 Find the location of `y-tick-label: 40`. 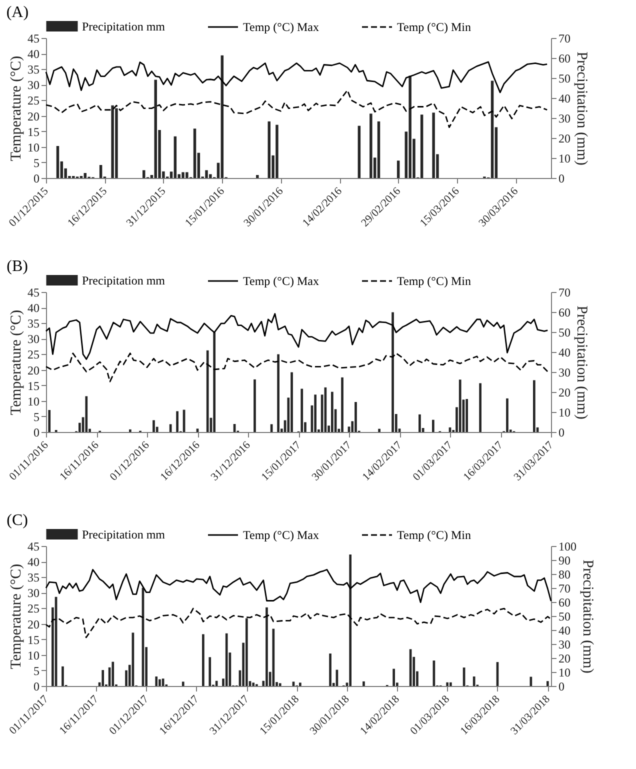

y-tick-label: 40 is located at coordinates (34, 308).